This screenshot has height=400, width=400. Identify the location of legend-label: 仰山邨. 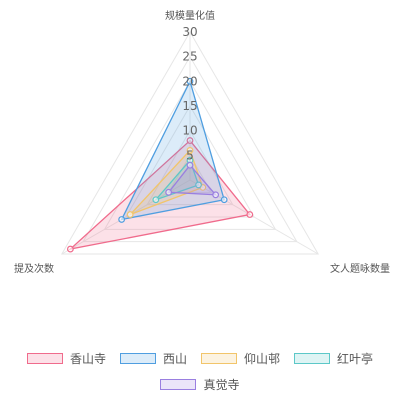
(262, 359).